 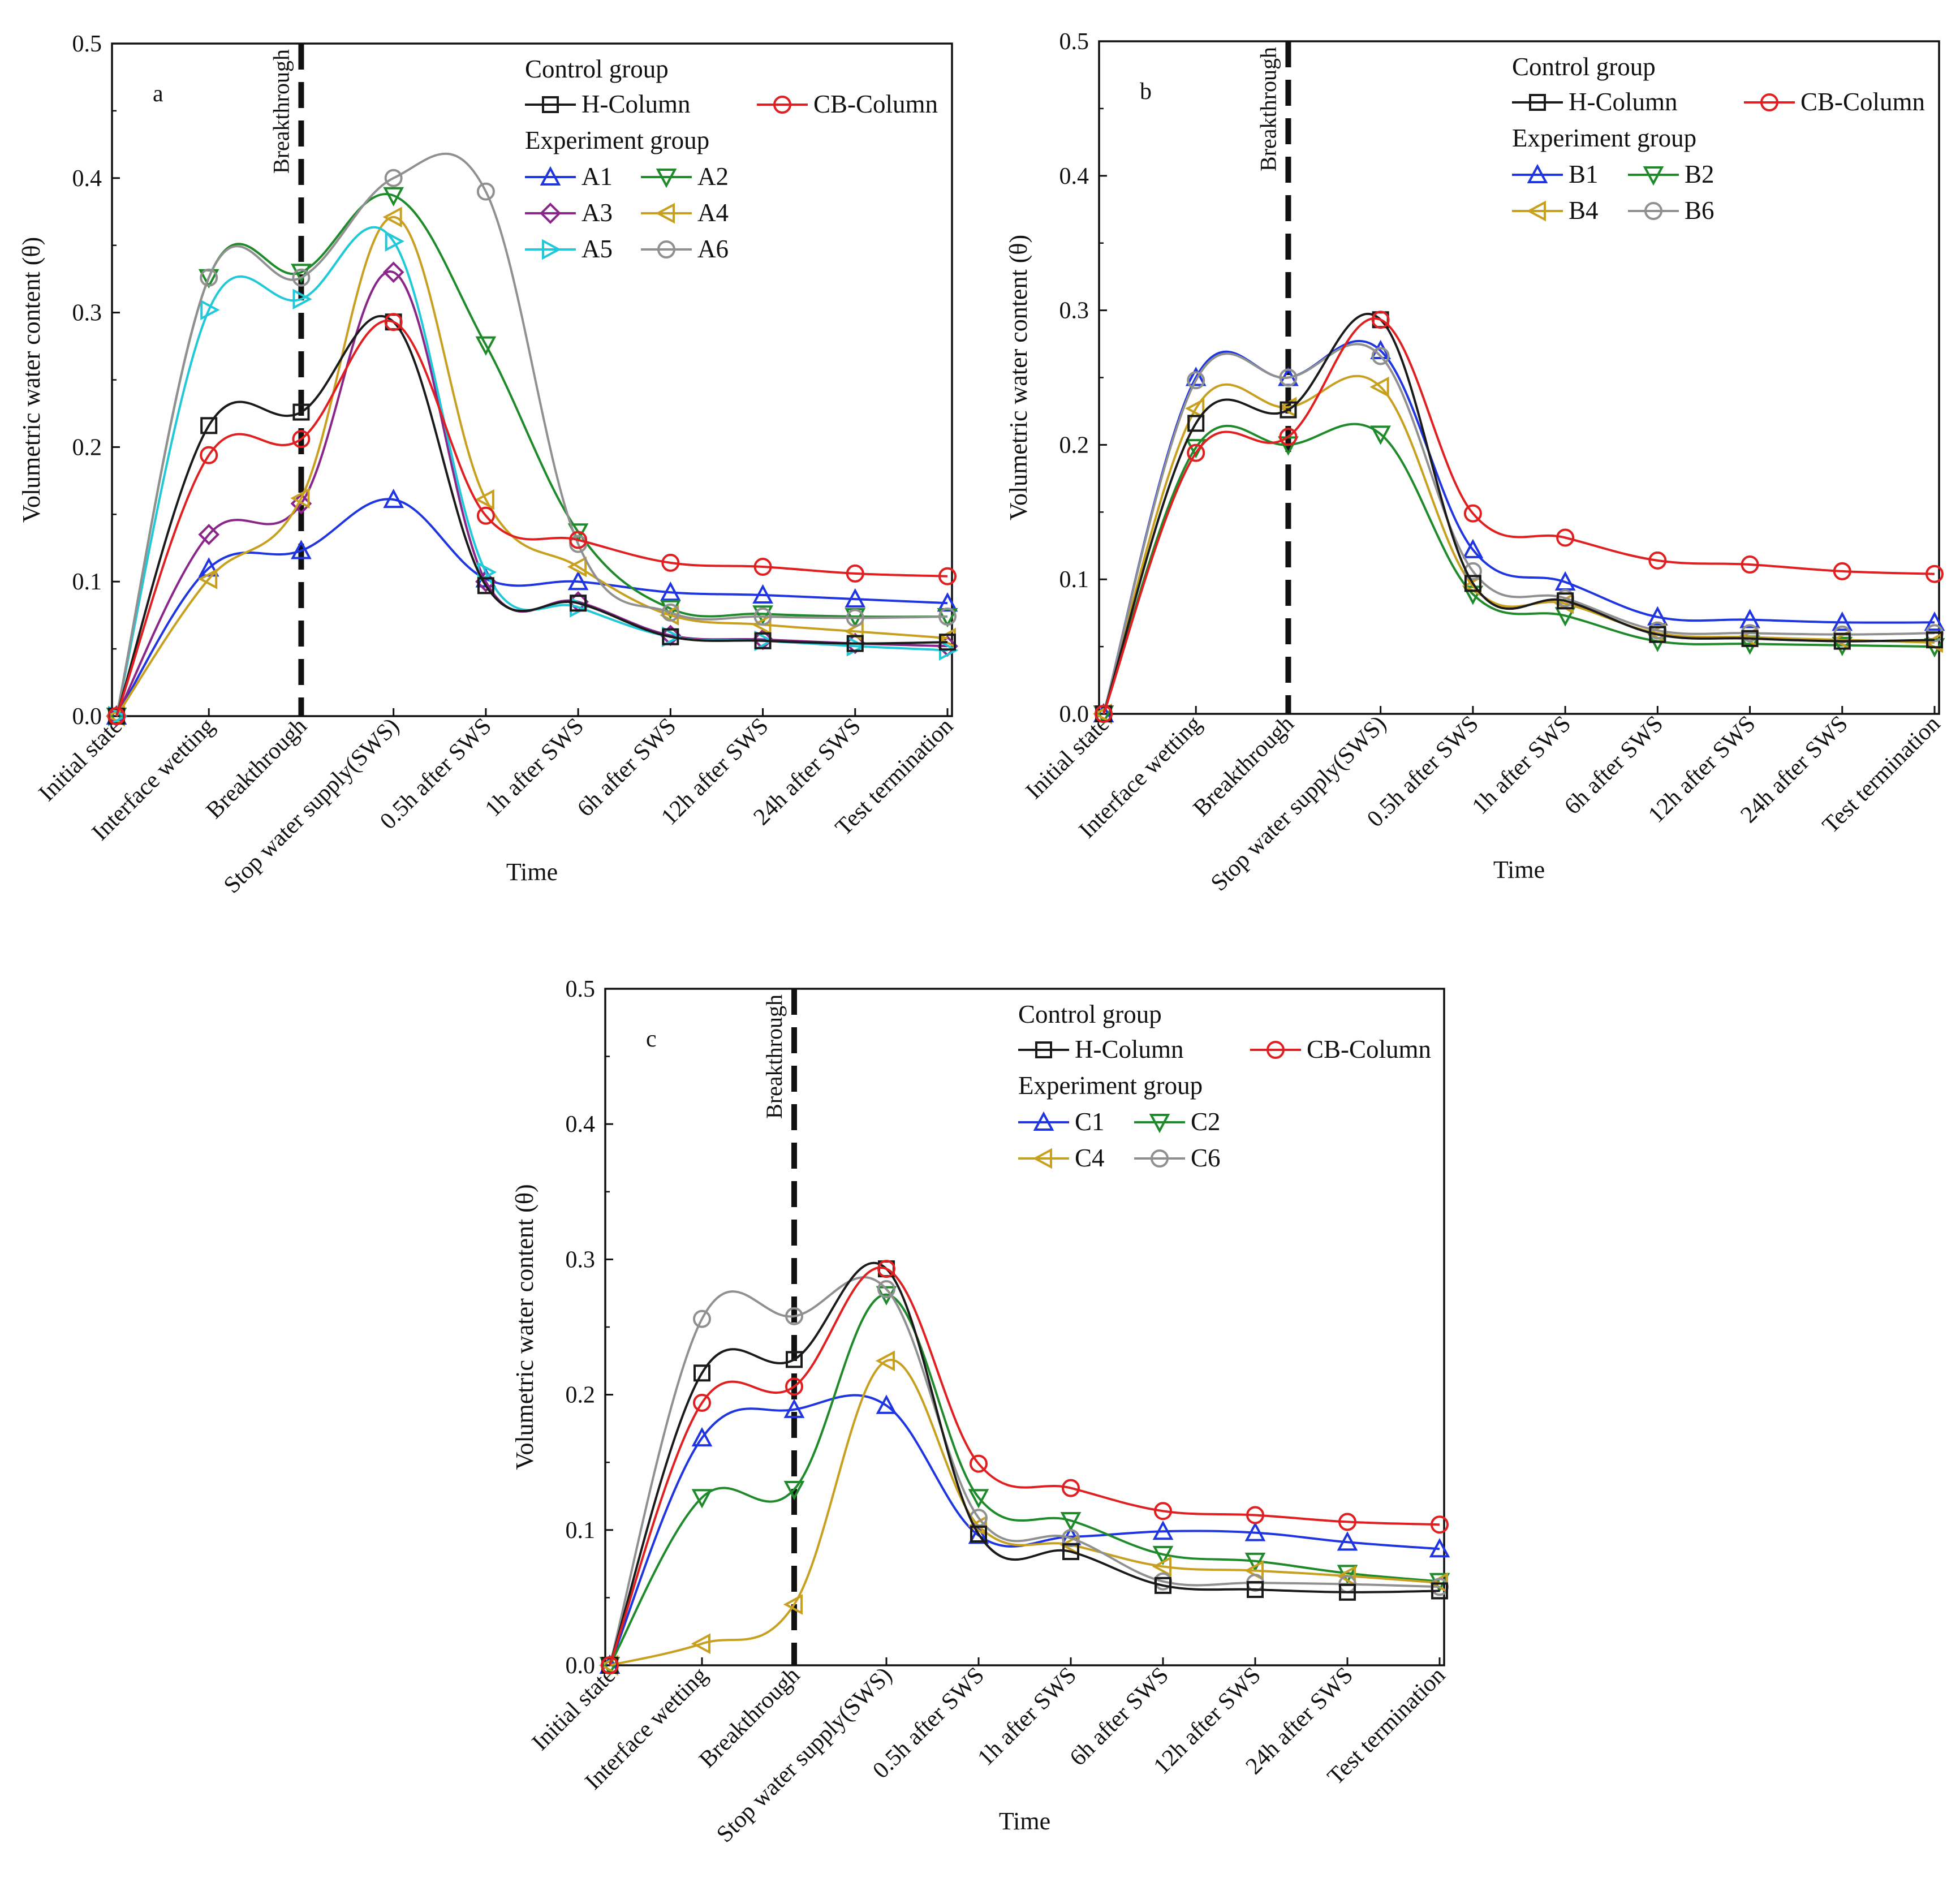 I want to click on legend-item-A5: A5, so click(x=569, y=249).